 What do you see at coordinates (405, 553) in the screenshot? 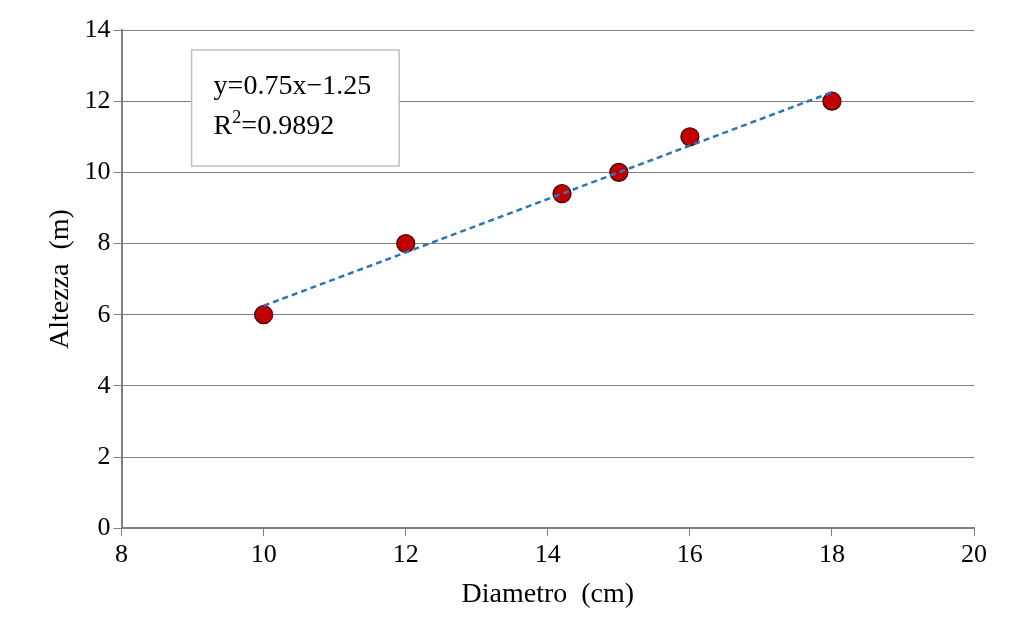
I see `x-tick-label: 12` at bounding box center [405, 553].